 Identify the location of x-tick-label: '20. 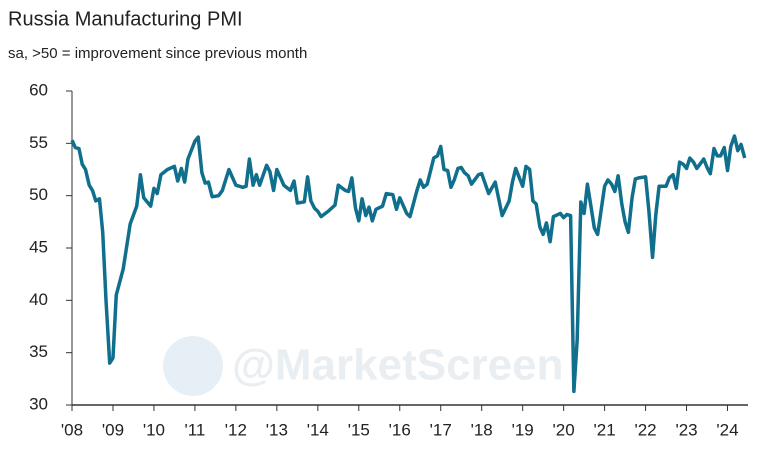
(564, 429).